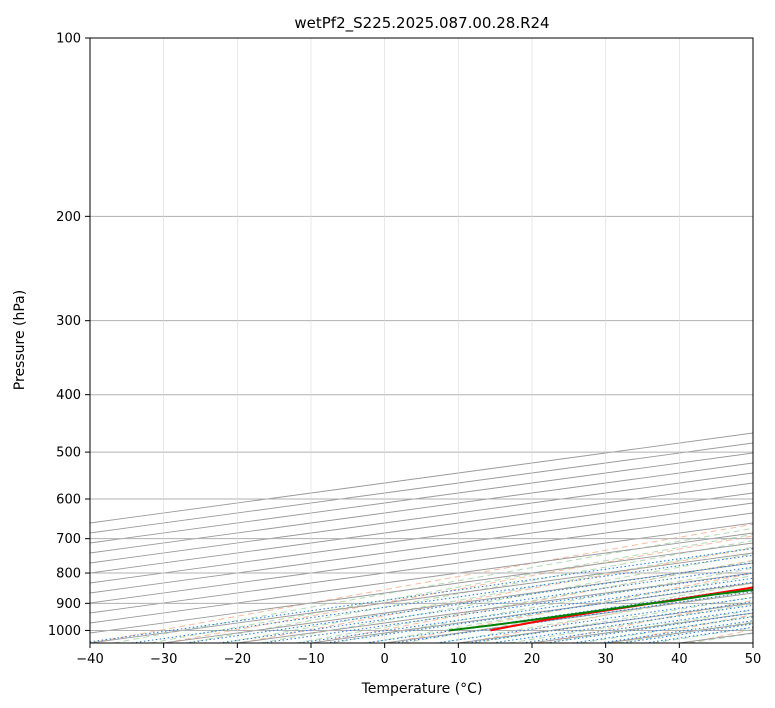  Describe the element at coordinates (68, 574) in the screenshot. I see `y-tick-label: 800` at that location.